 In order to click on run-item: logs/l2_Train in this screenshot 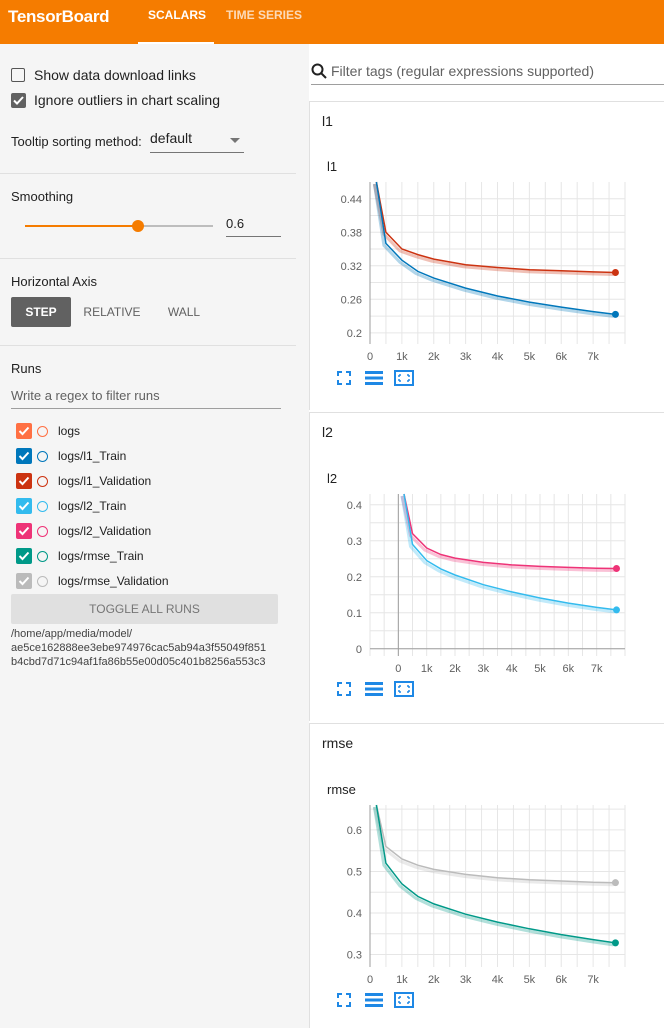, I will do `click(71, 506)`.